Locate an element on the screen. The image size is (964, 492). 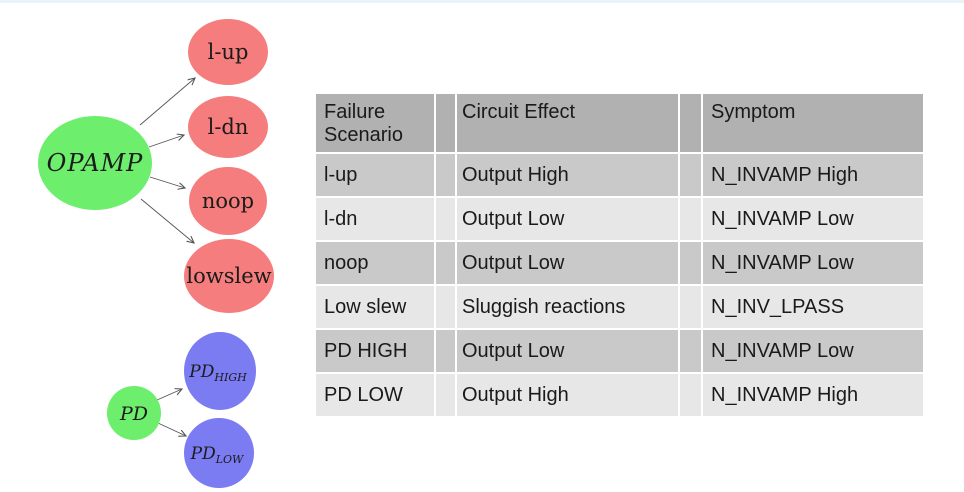
pdlow-main: PD is located at coordinates (203, 454).